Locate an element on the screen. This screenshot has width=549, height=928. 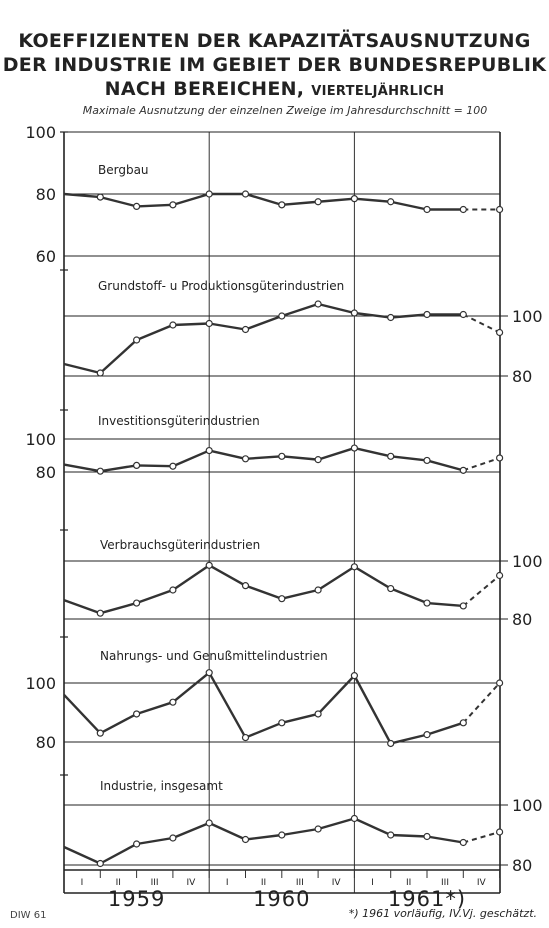
tick-label-verbrauch-80: 80 is located at coordinates (522, 619).